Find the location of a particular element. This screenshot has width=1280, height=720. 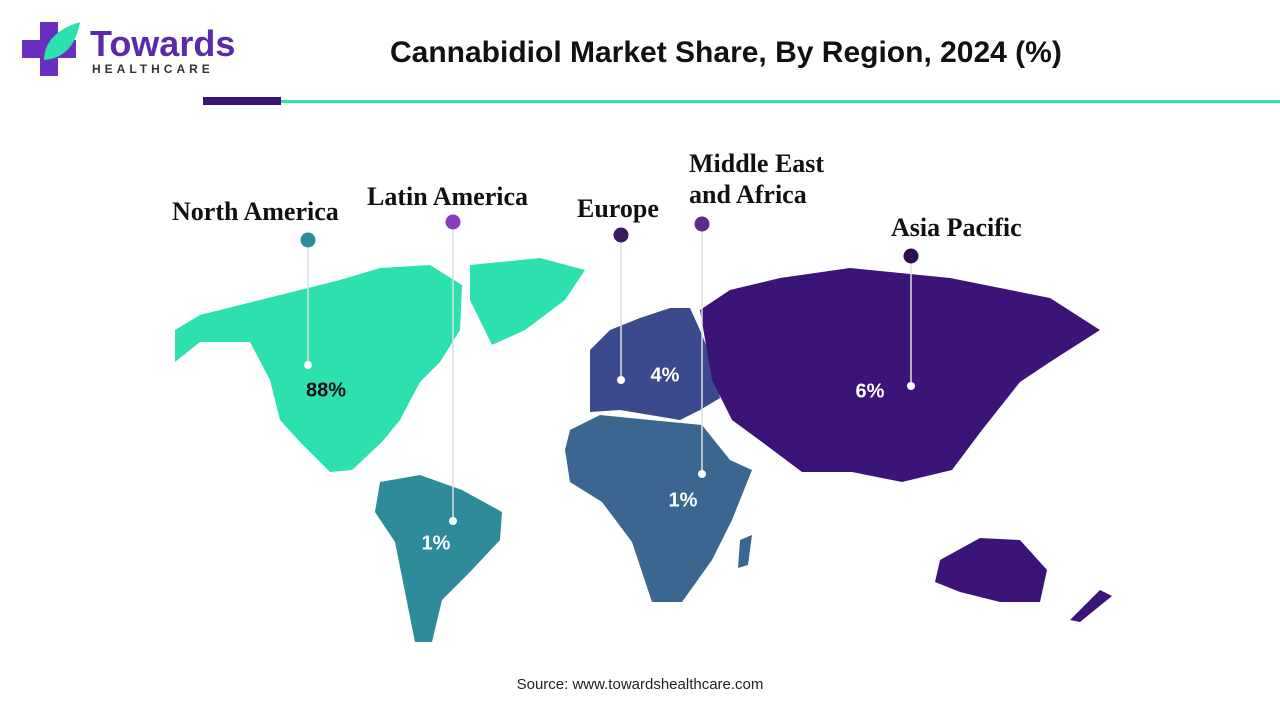

region-label: Latin America is located at coordinates (448, 196).